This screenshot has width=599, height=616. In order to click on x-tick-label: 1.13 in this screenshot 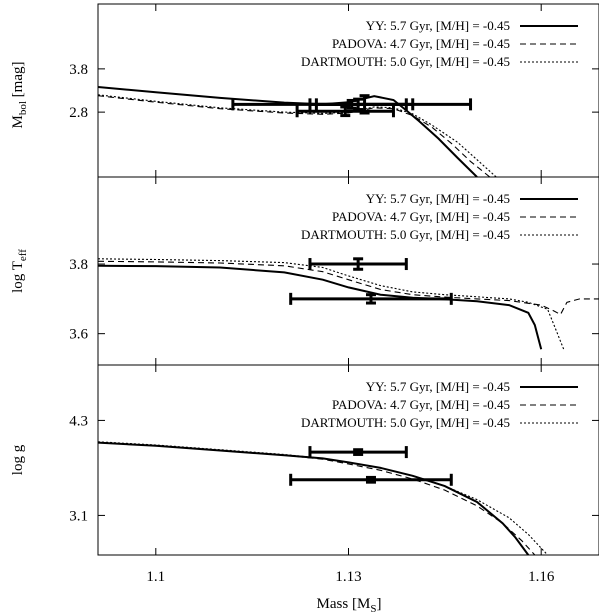, I will do `click(348, 577)`.